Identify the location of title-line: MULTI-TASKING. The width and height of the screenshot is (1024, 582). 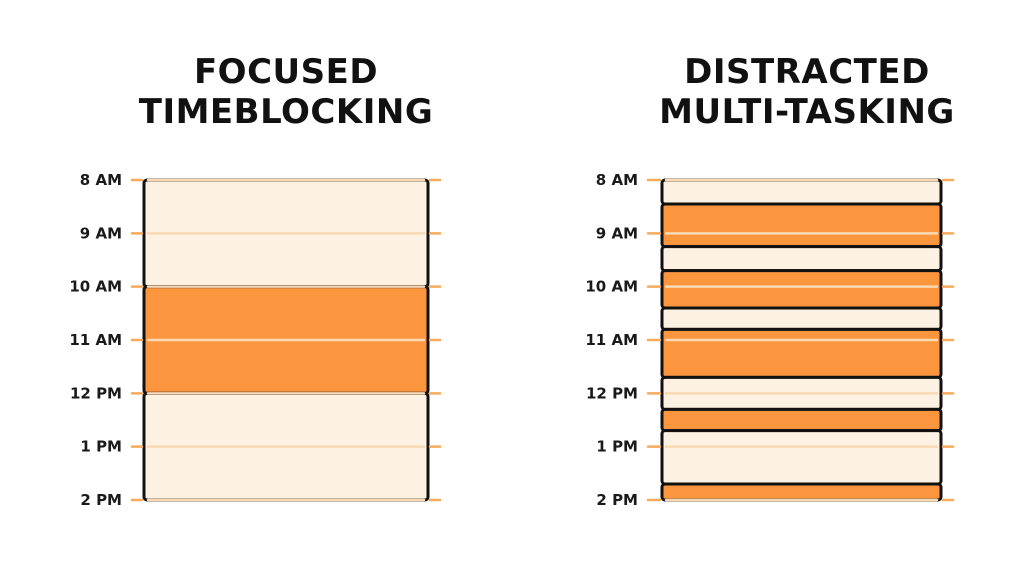
(807, 112).